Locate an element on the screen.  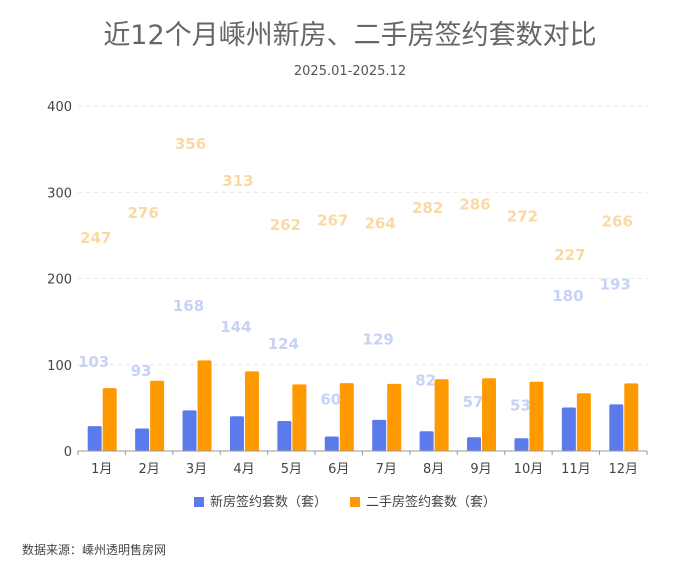
x-tick-label: 1月 is located at coordinates (101, 469).